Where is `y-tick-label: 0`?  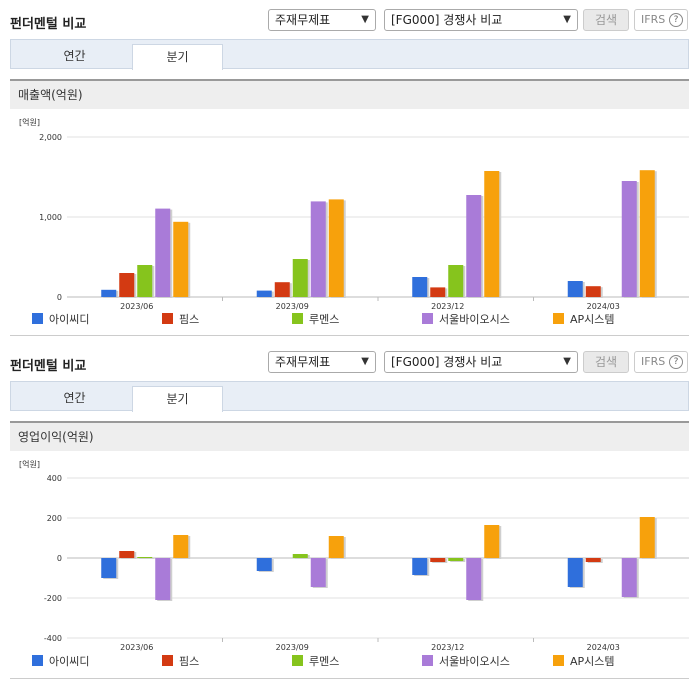
y-tick-label: 0 is located at coordinates (59, 558).